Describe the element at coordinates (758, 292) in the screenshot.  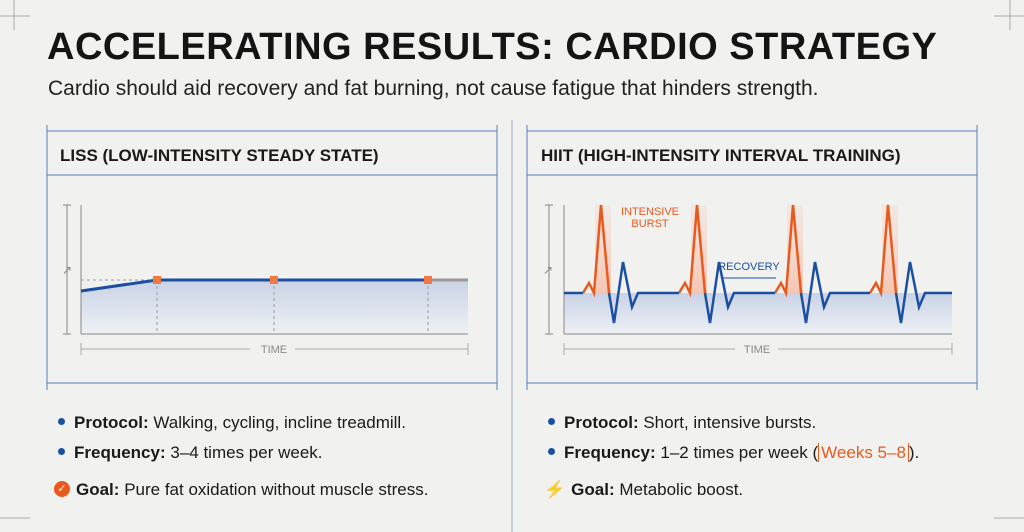
I see `recovery-line` at that location.